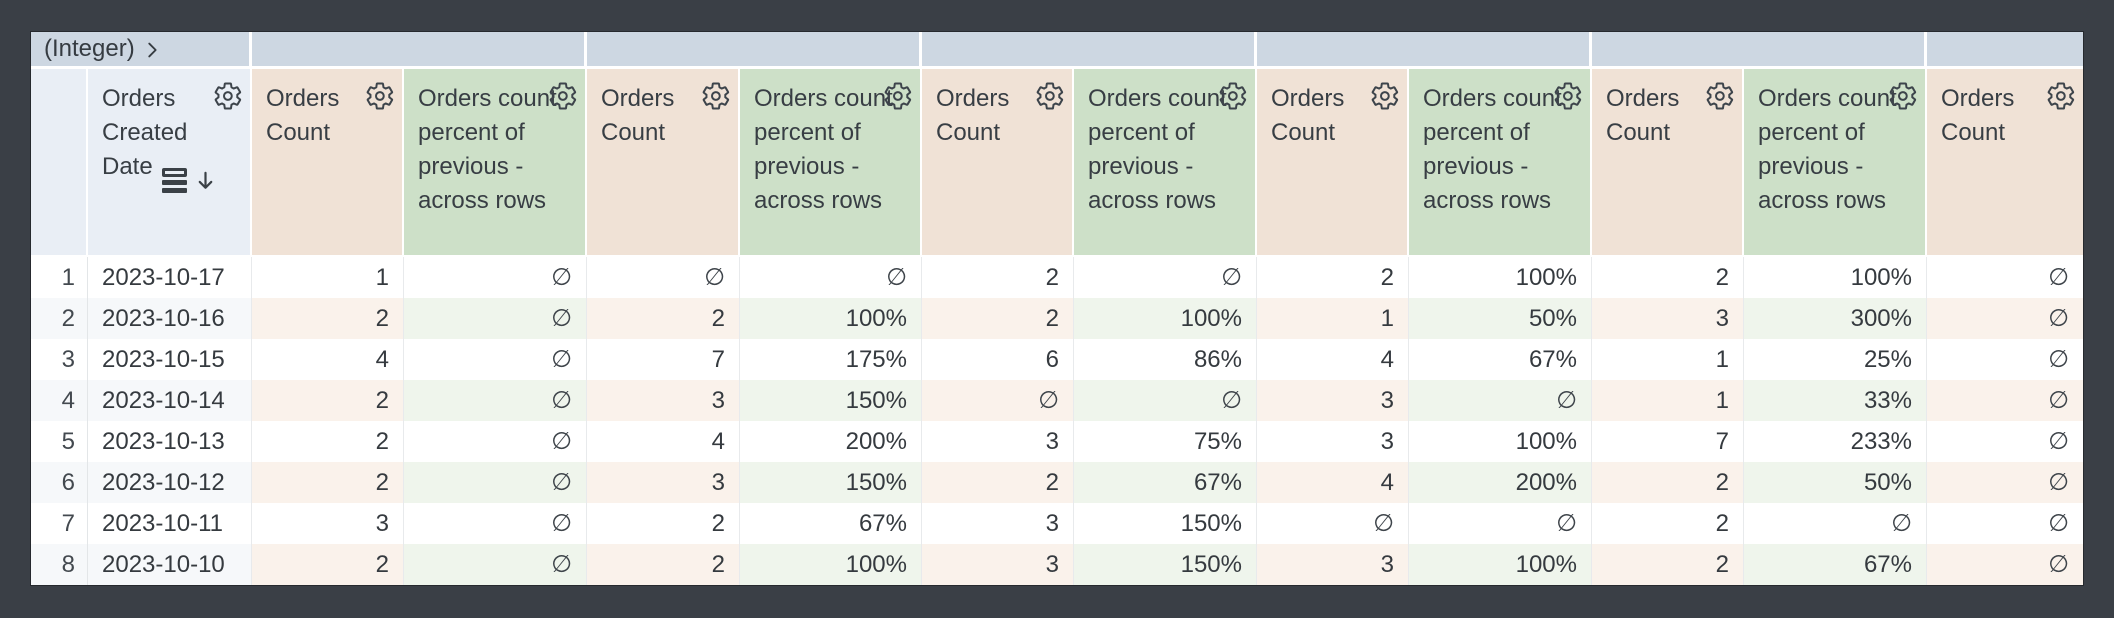  What do you see at coordinates (170, 400) in the screenshot?
I see `date-cell: 2023-10-14` at bounding box center [170, 400].